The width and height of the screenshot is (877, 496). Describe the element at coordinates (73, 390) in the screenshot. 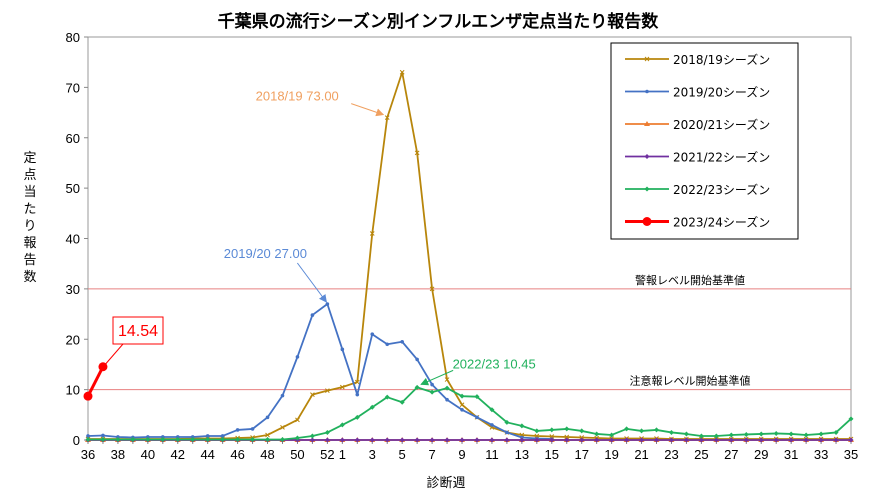

I see `y-tick-label: 10` at that location.